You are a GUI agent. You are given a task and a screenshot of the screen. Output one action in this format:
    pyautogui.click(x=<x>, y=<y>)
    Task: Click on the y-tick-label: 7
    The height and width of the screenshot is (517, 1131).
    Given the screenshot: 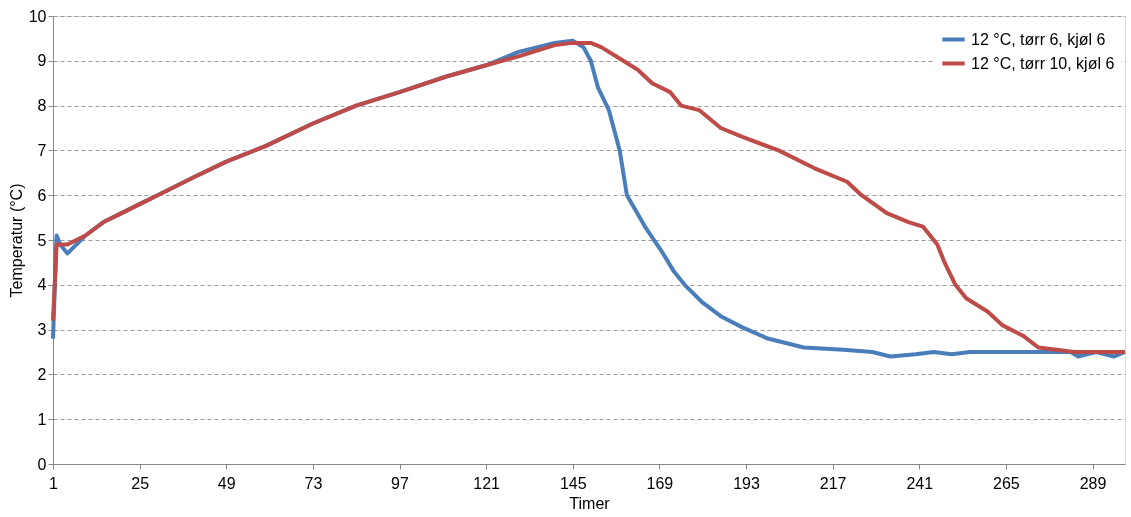 What is the action you would take?
    pyautogui.click(x=42, y=150)
    